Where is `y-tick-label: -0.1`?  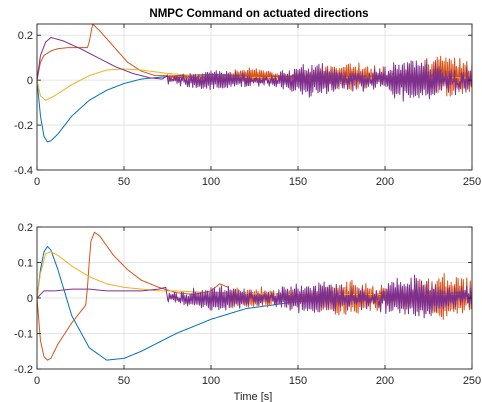
y-tick-label: -0.1 is located at coordinates (23, 335).